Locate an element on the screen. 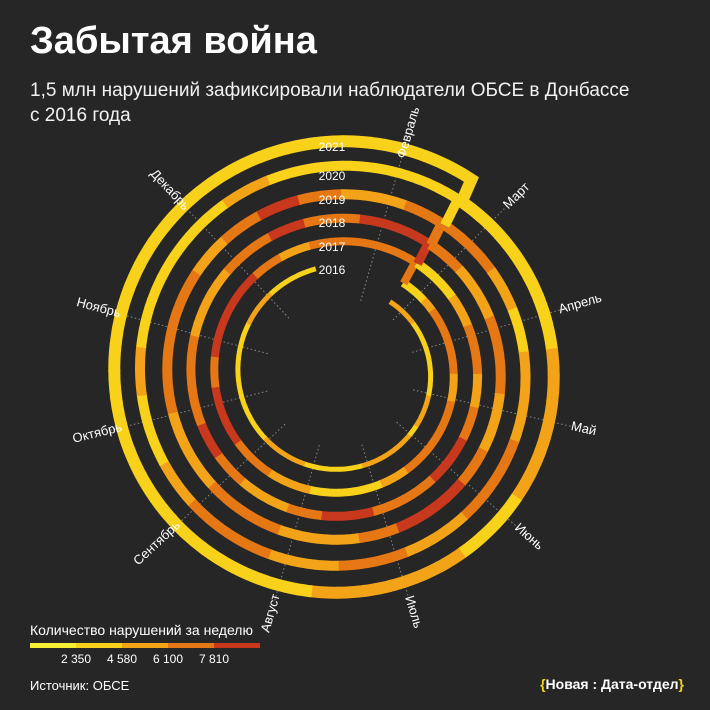 This screenshot has width=710, height=710. legend-tick-4: 7 810 is located at coordinates (214, 659).